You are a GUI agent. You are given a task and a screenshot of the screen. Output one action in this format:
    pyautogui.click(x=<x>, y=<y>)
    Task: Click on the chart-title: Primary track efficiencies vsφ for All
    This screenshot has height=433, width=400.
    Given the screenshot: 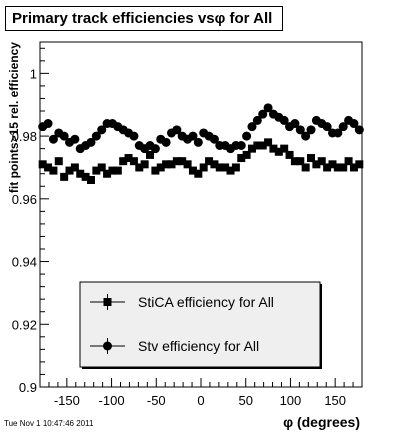 What is the action you would take?
    pyautogui.click(x=144, y=18)
    